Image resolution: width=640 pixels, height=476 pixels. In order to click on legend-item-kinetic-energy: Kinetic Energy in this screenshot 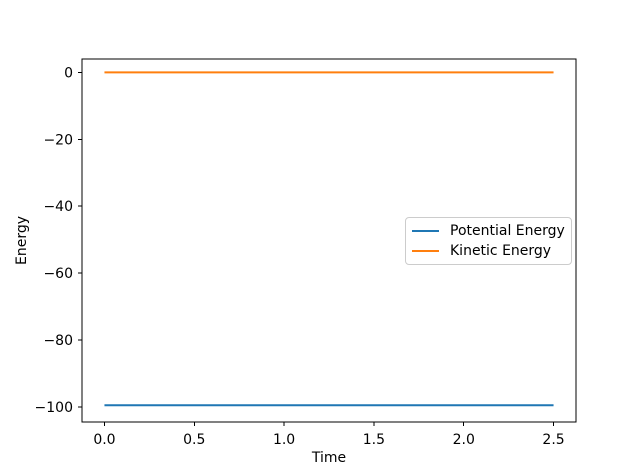, I will do `click(488, 251)`.